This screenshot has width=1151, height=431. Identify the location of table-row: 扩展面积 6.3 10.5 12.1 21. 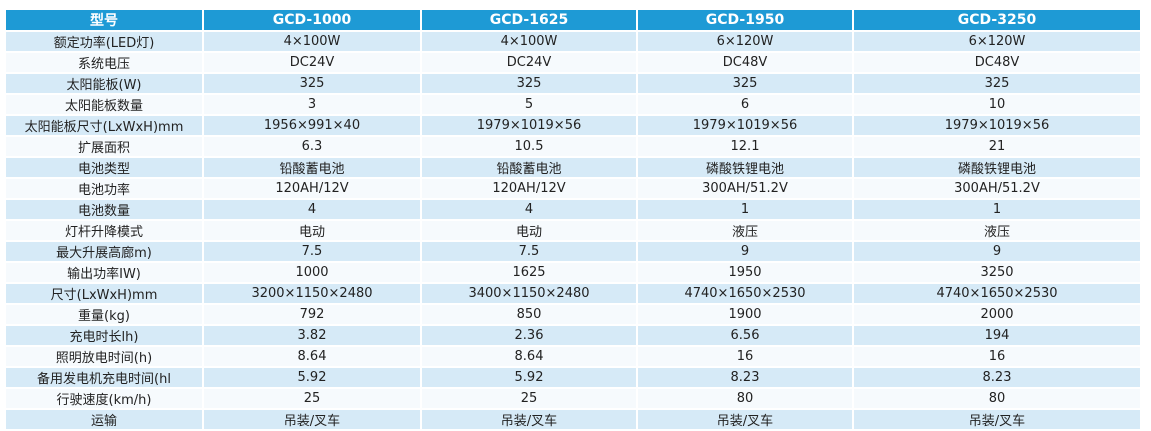
(573, 146).